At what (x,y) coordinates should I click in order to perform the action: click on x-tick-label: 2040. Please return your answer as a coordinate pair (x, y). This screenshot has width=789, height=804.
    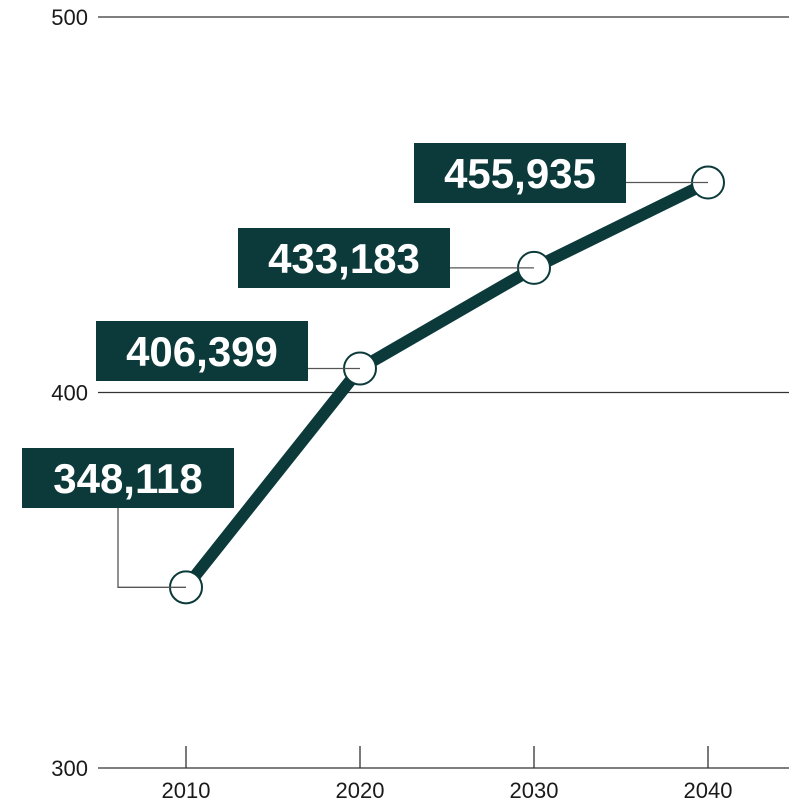
    Looking at the image, I should click on (708, 790).